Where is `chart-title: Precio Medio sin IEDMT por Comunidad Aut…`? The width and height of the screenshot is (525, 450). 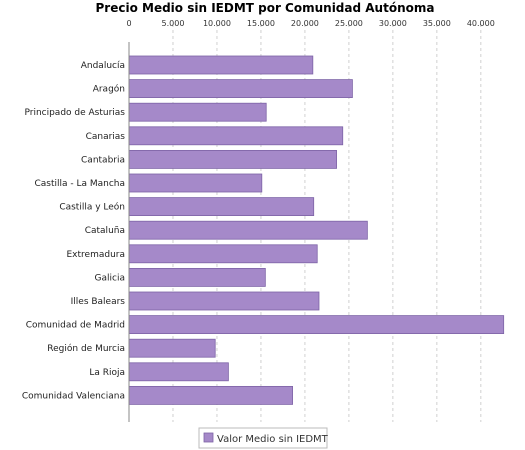
chart-title: Precio Medio sin IEDMT por Comunidad Aut… is located at coordinates (265, 8).